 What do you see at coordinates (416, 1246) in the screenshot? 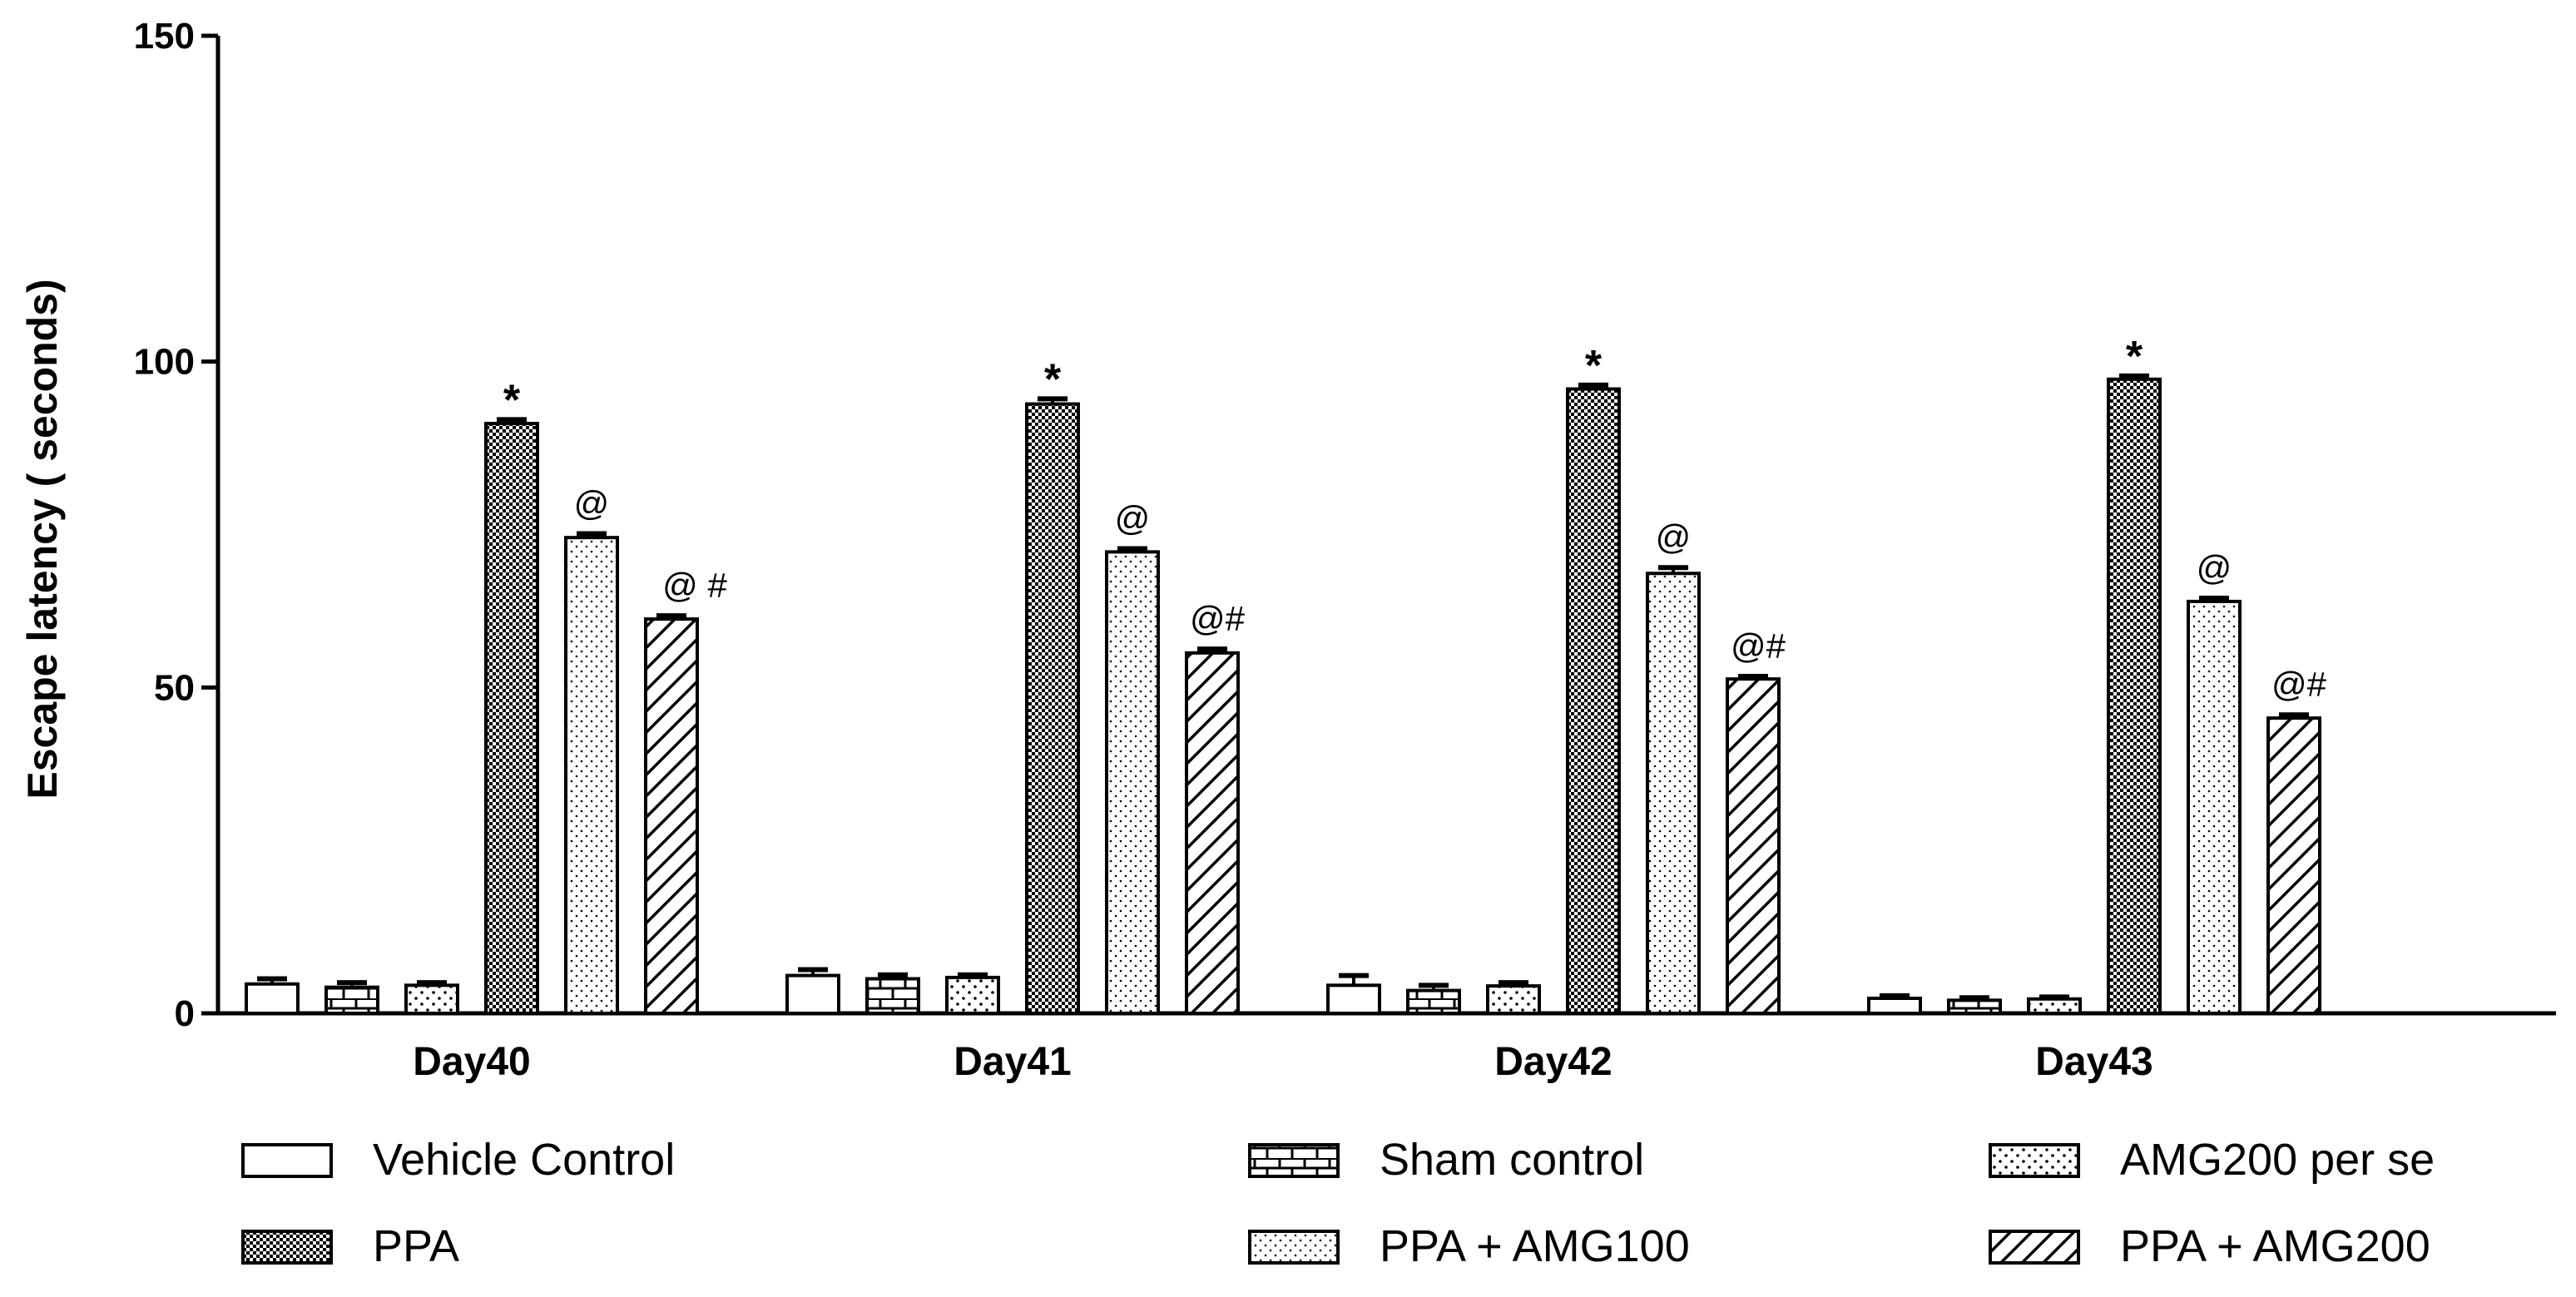
I see `legend-label: PPA` at bounding box center [416, 1246].